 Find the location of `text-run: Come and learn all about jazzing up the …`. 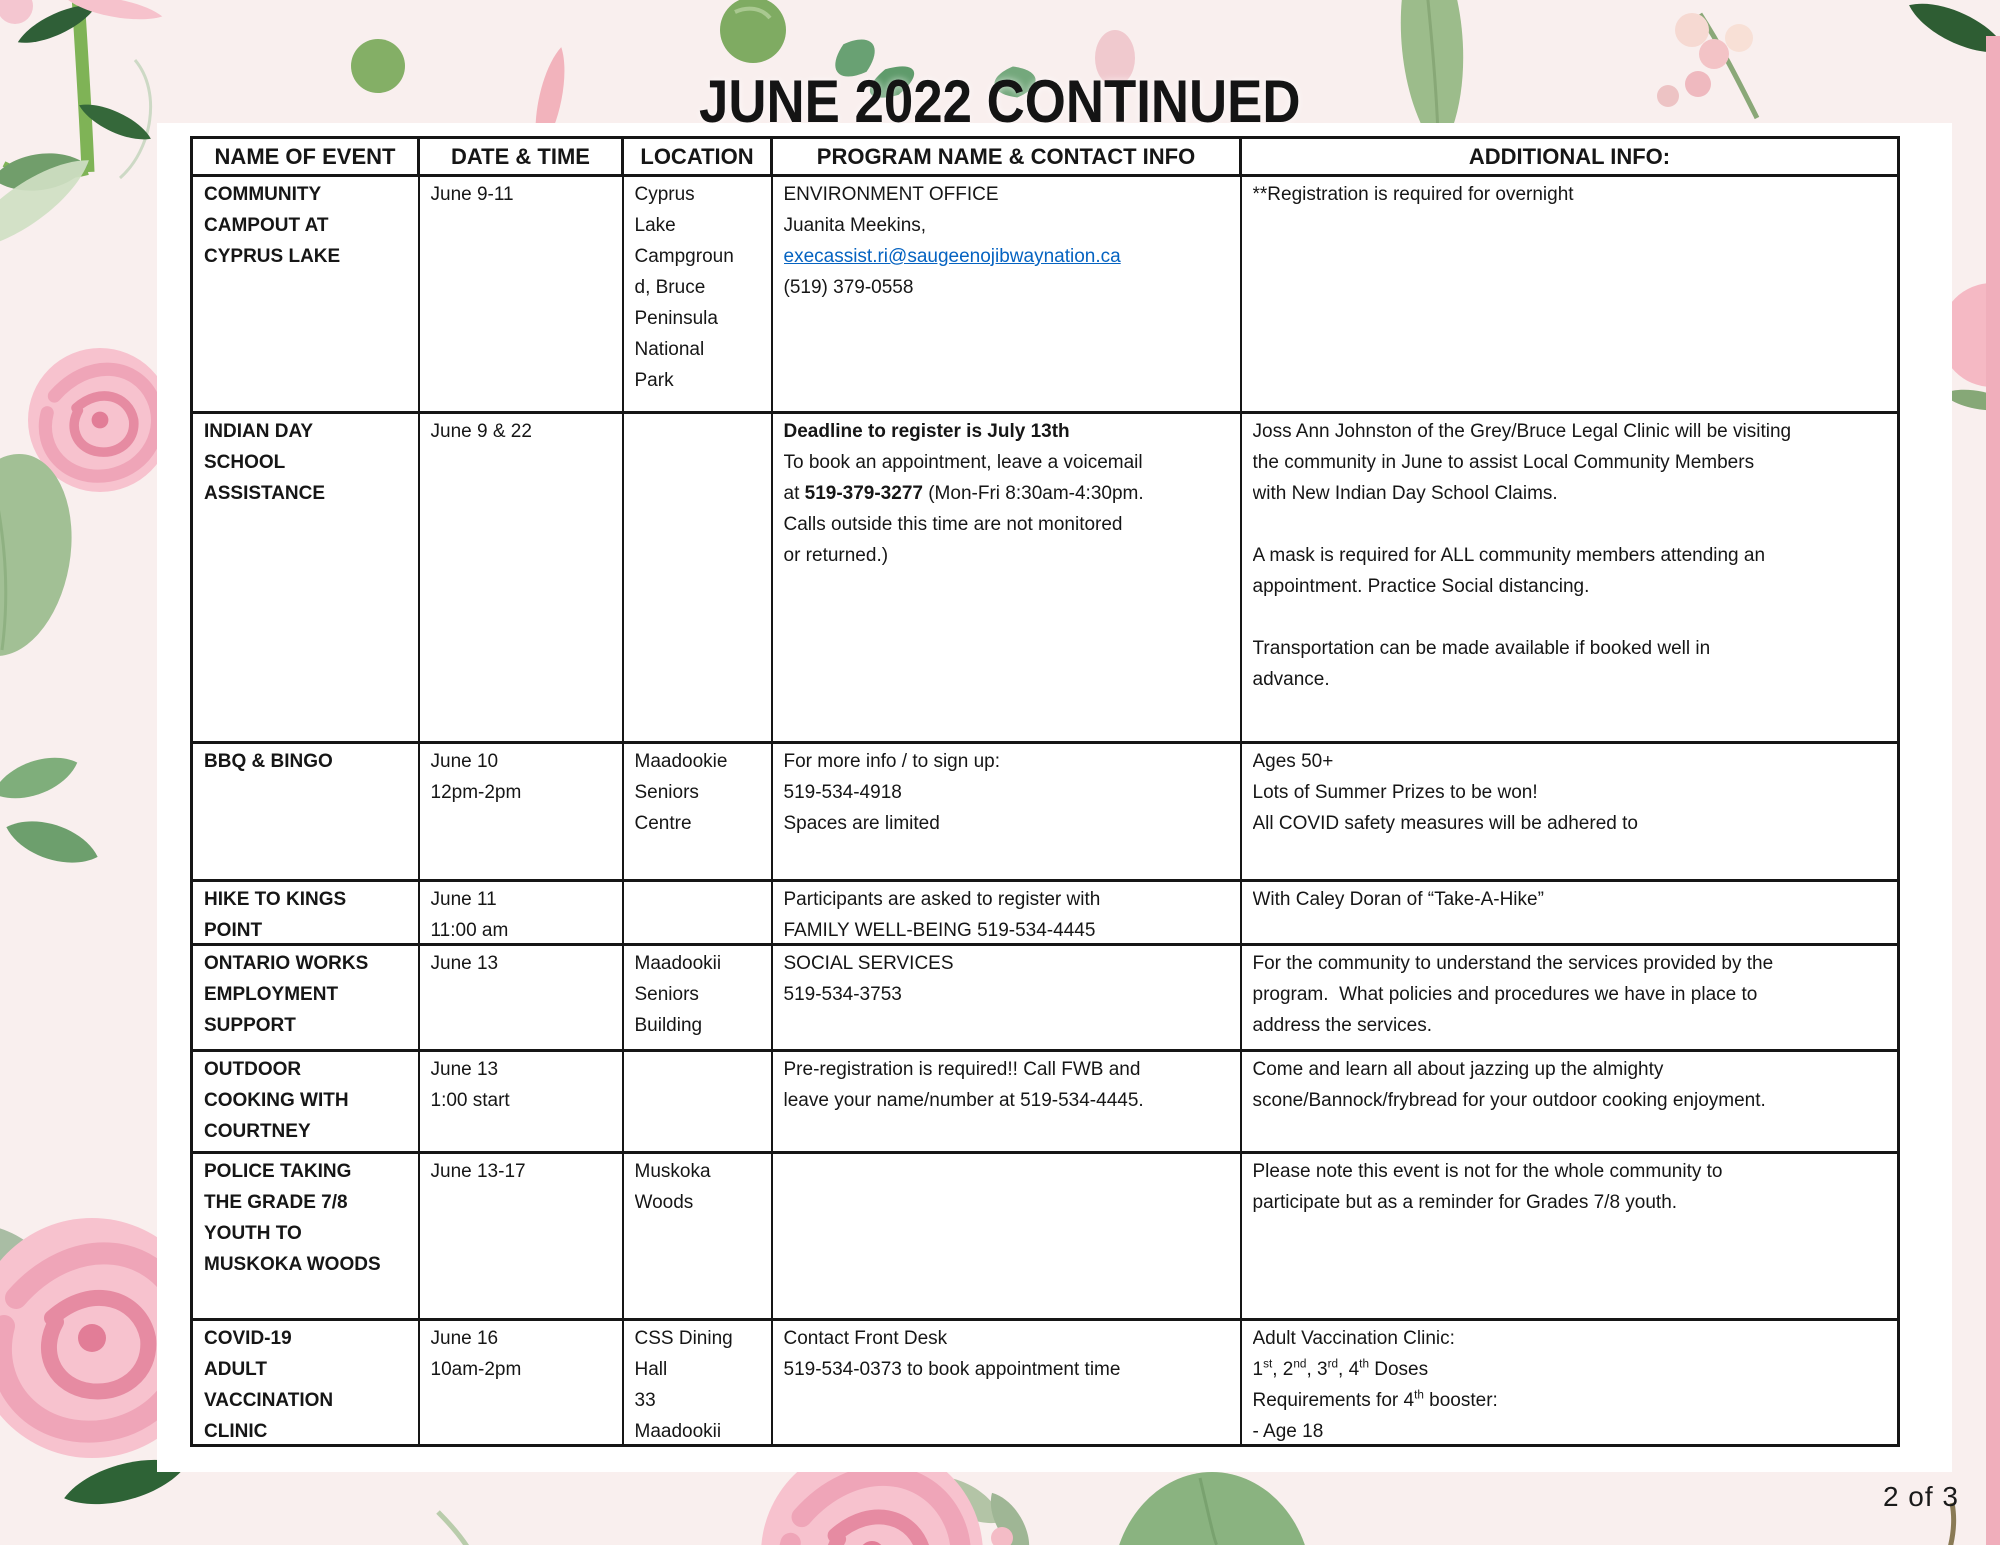

text-run: Come and learn all about jazzing up the … is located at coordinates (1458, 1069).